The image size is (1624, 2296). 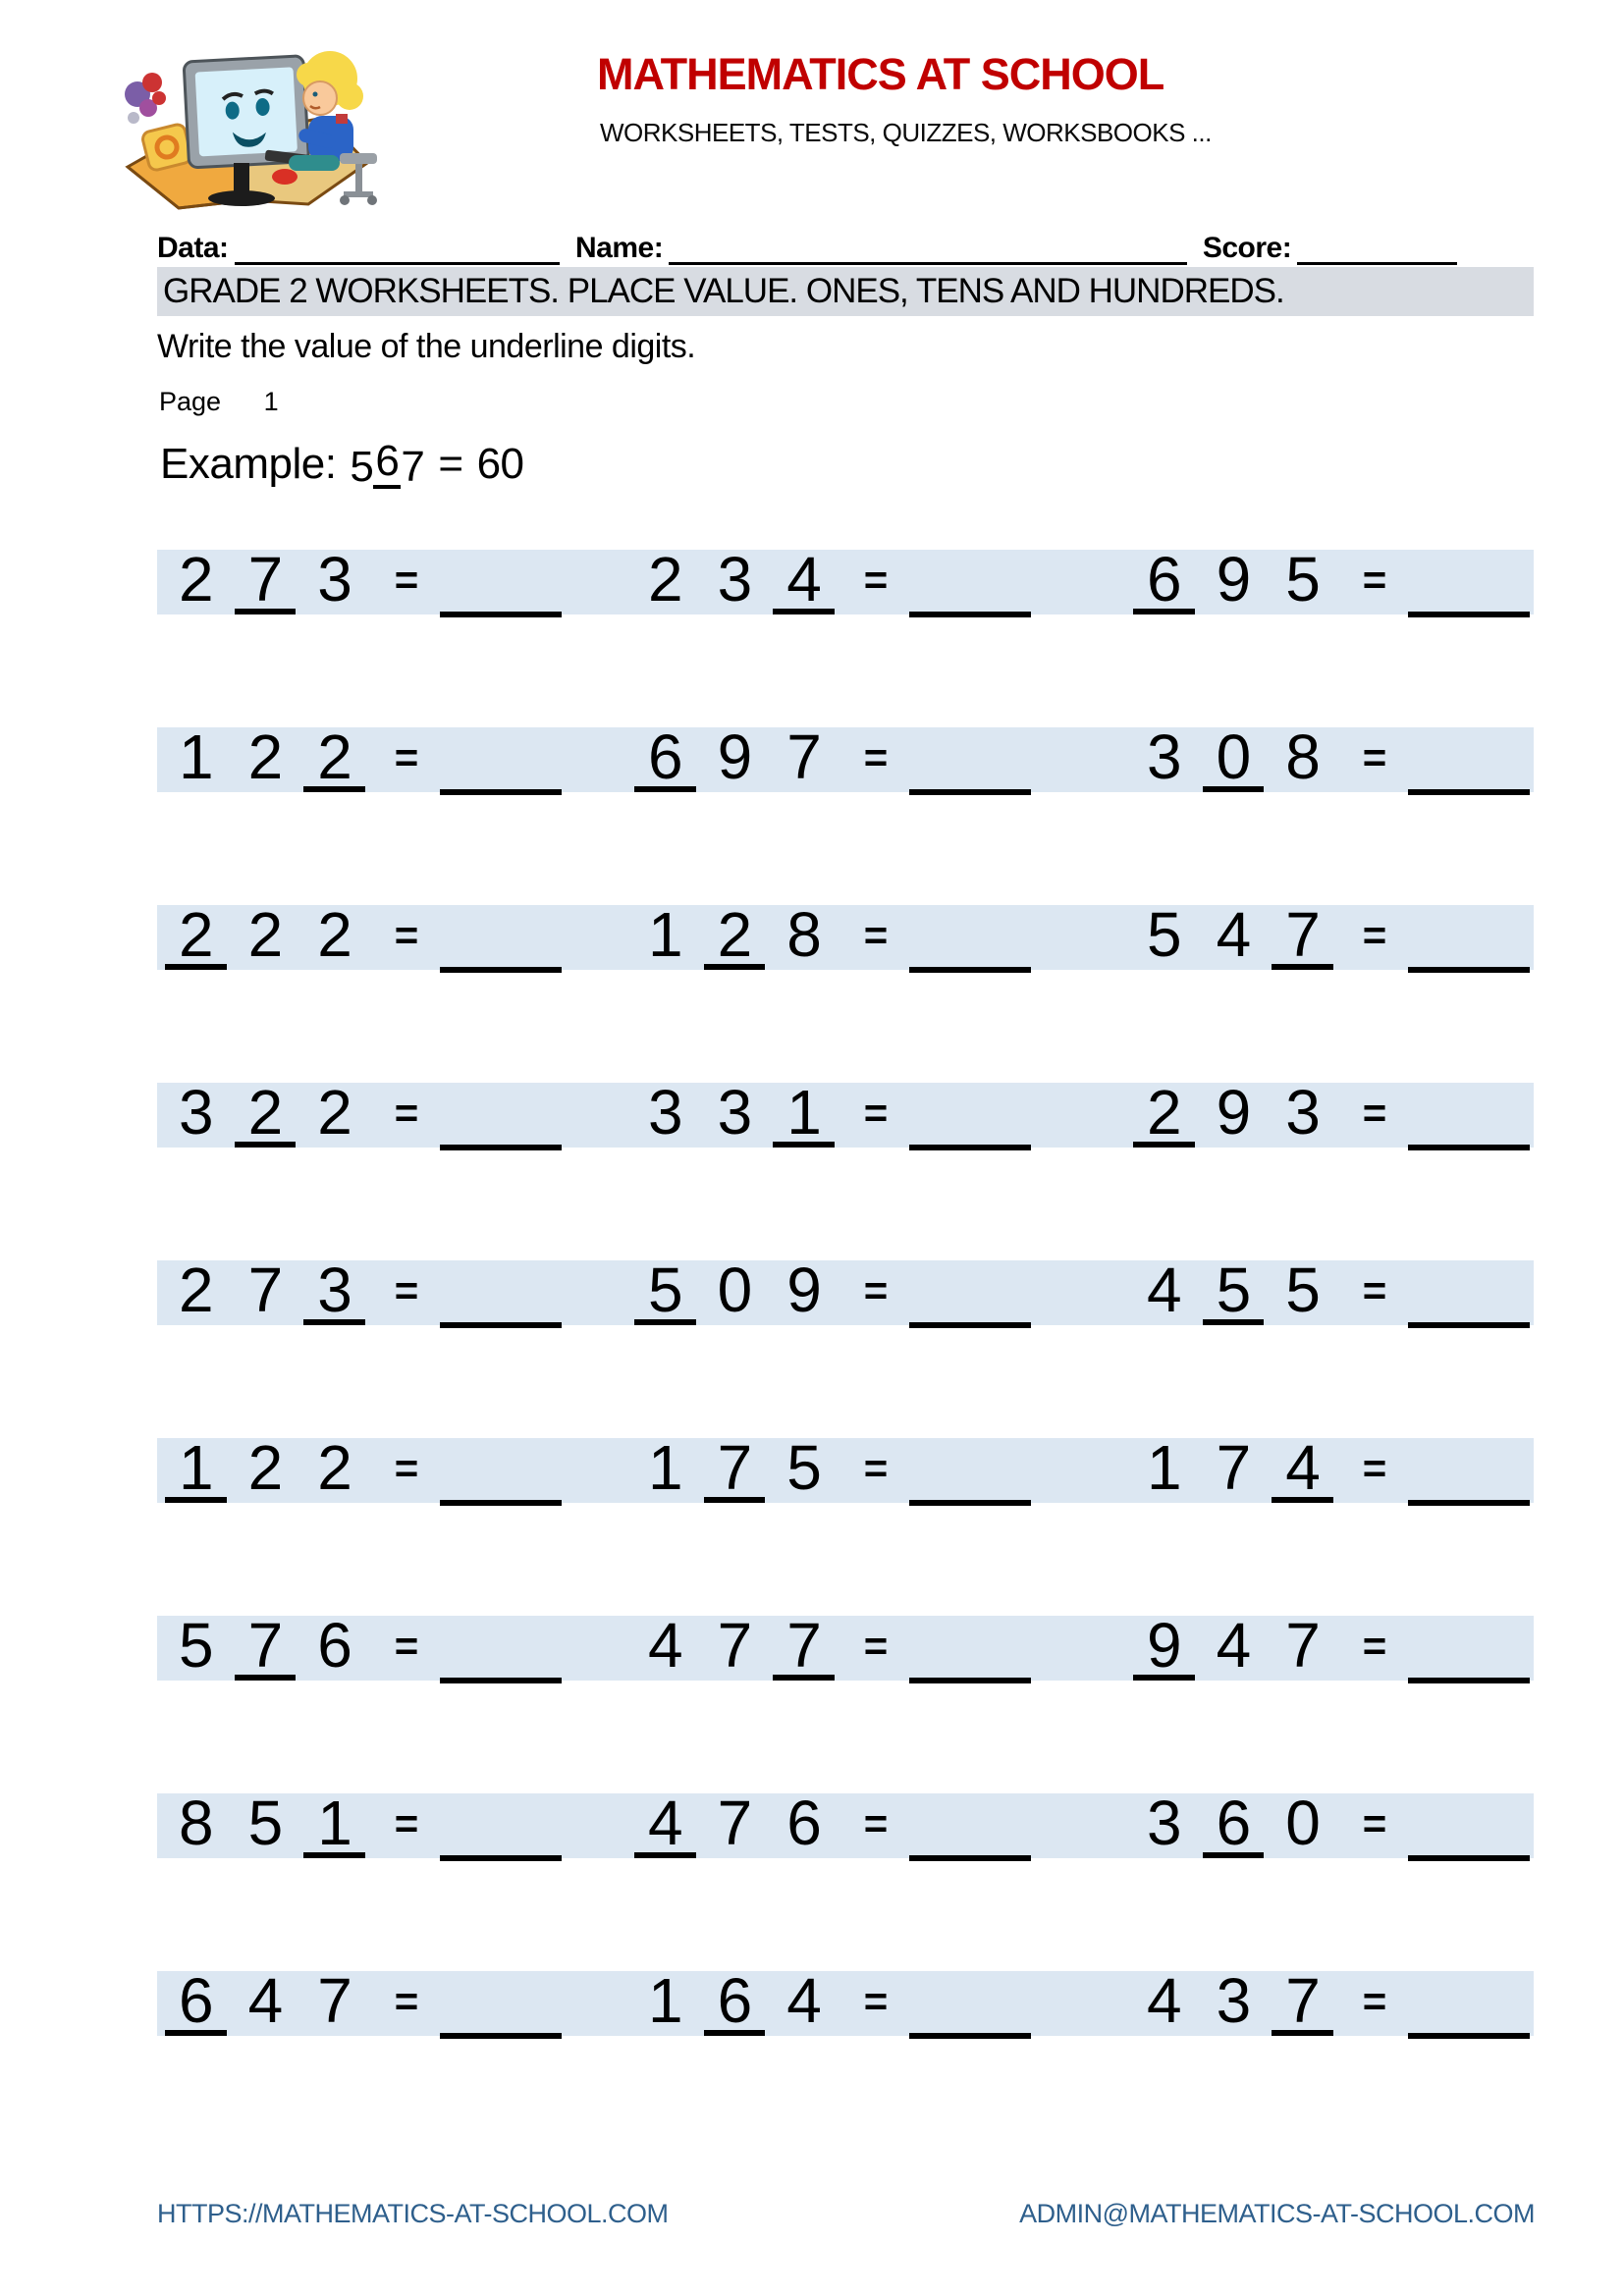 What do you see at coordinates (317, 118) in the screenshot?
I see `child-figure` at bounding box center [317, 118].